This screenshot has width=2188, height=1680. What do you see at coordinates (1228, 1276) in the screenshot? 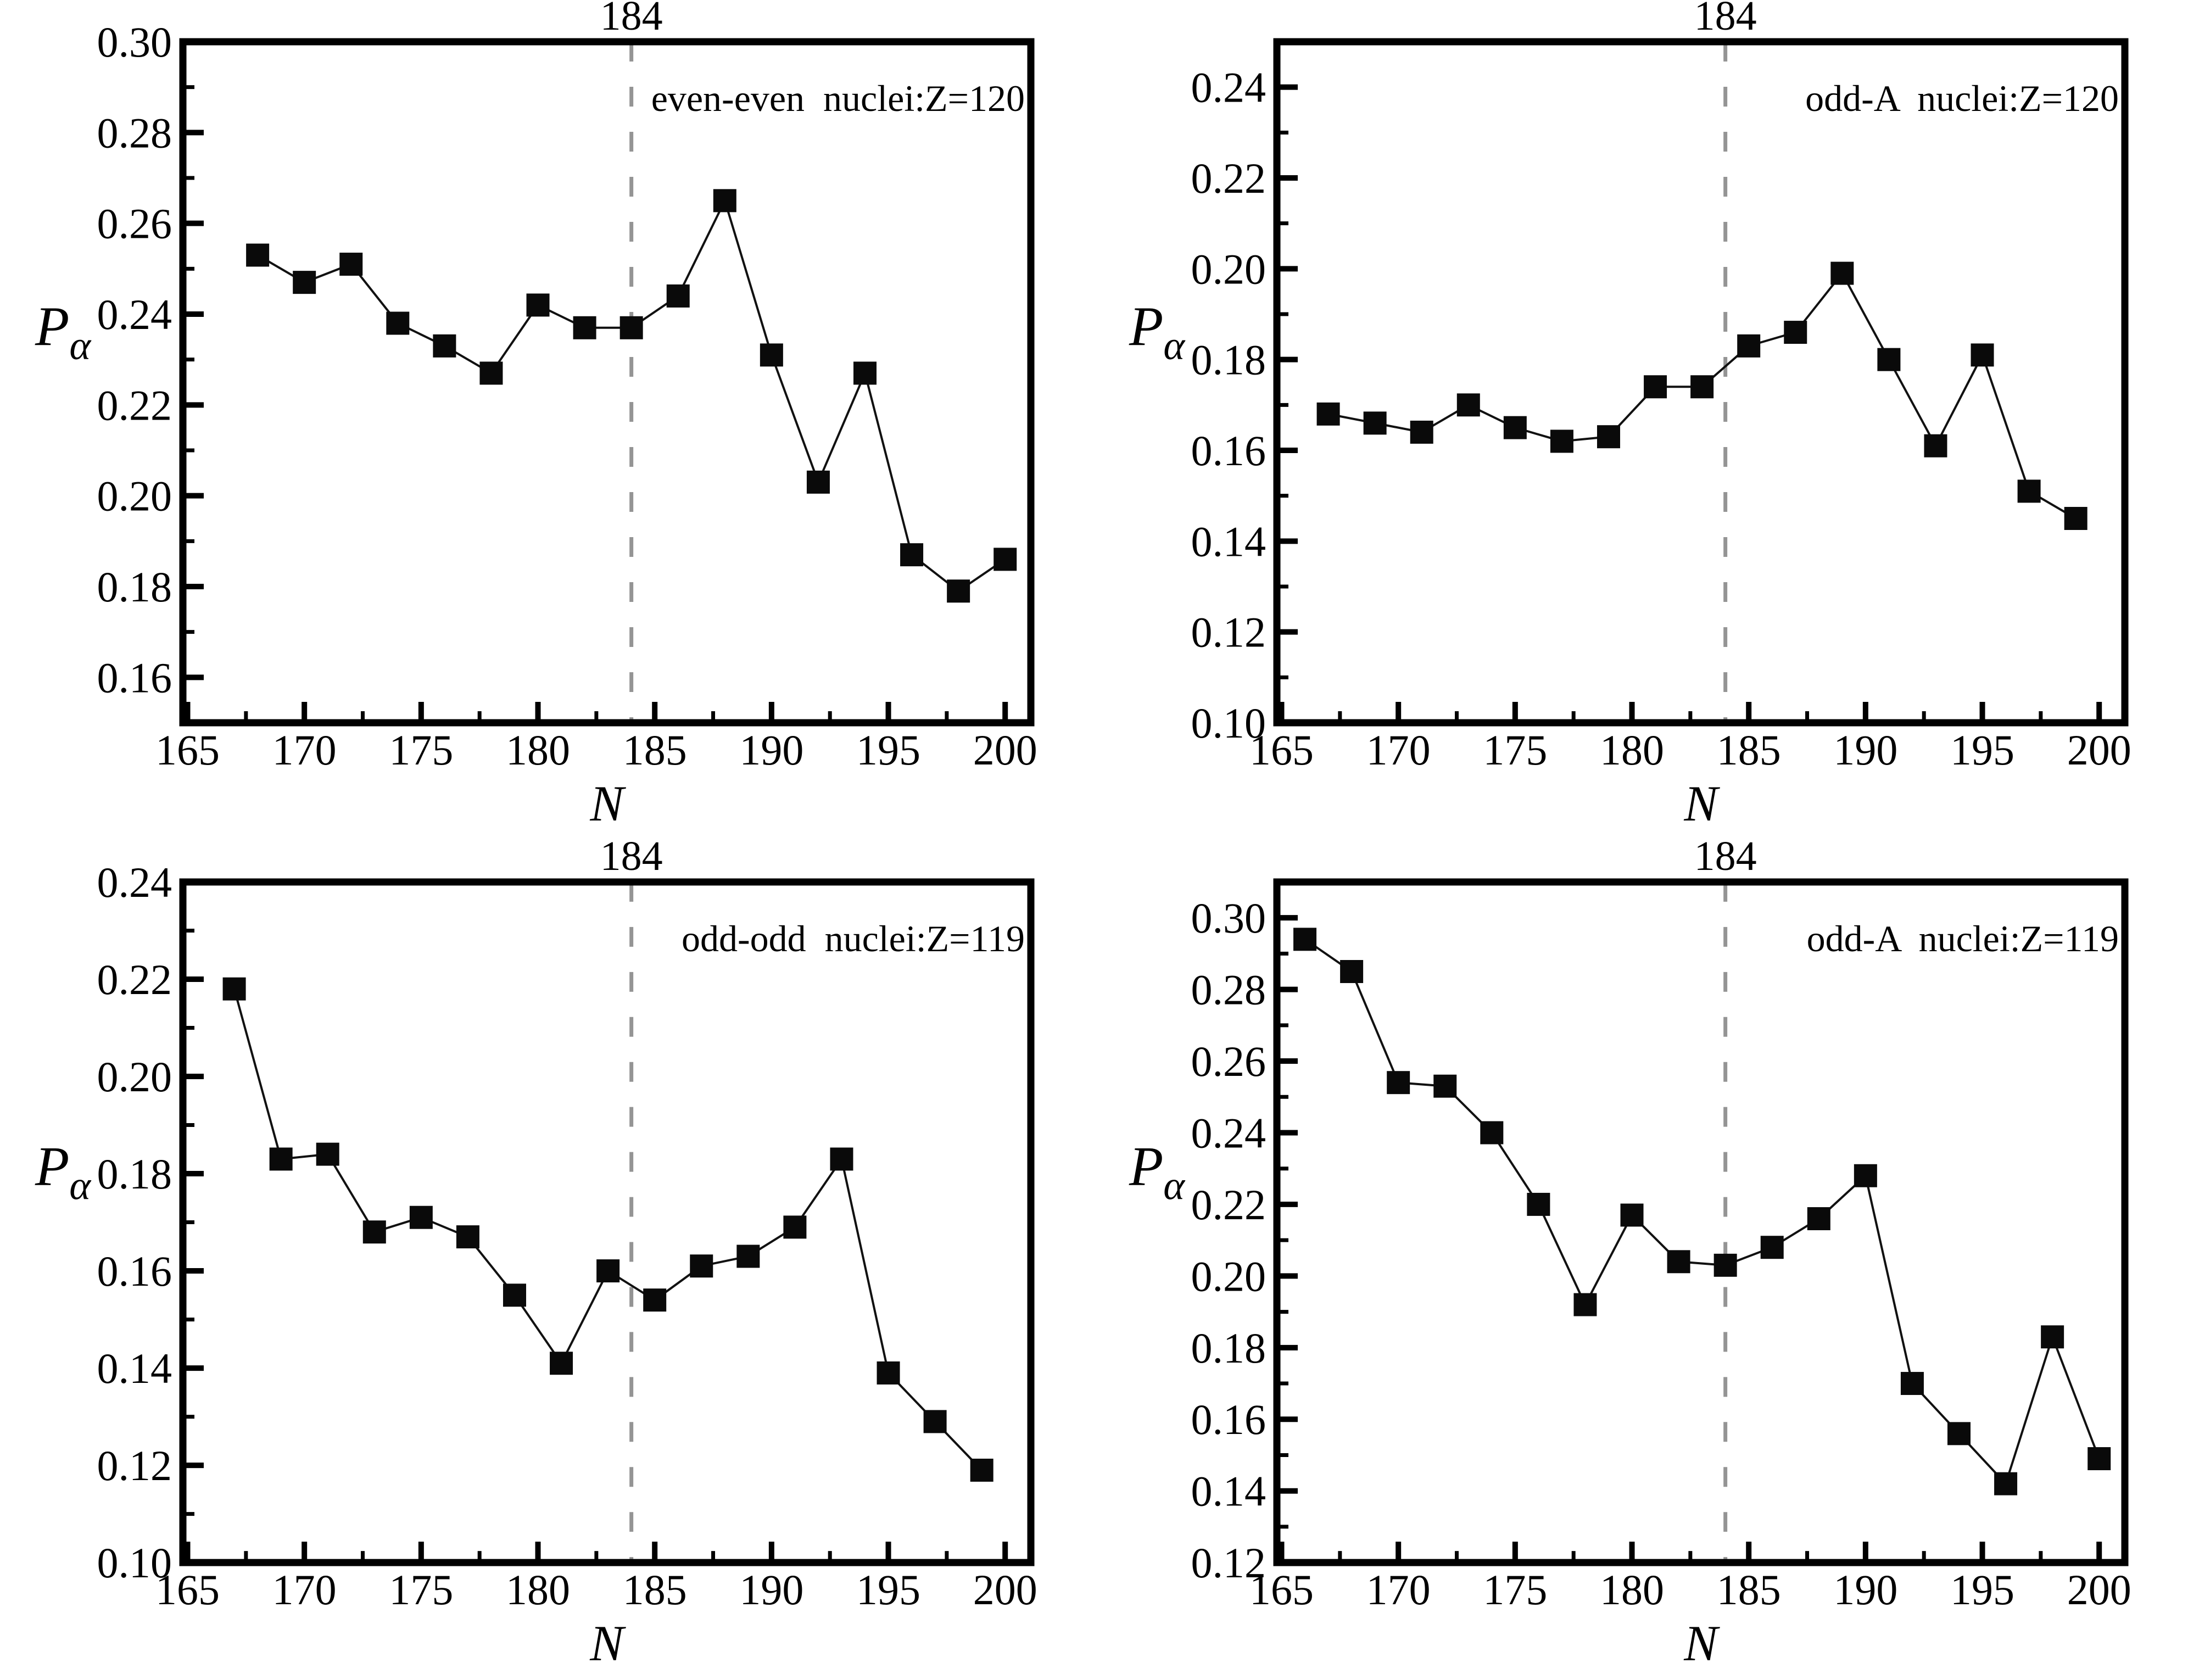
I see `y-tick-label: 0.20` at bounding box center [1228, 1276].